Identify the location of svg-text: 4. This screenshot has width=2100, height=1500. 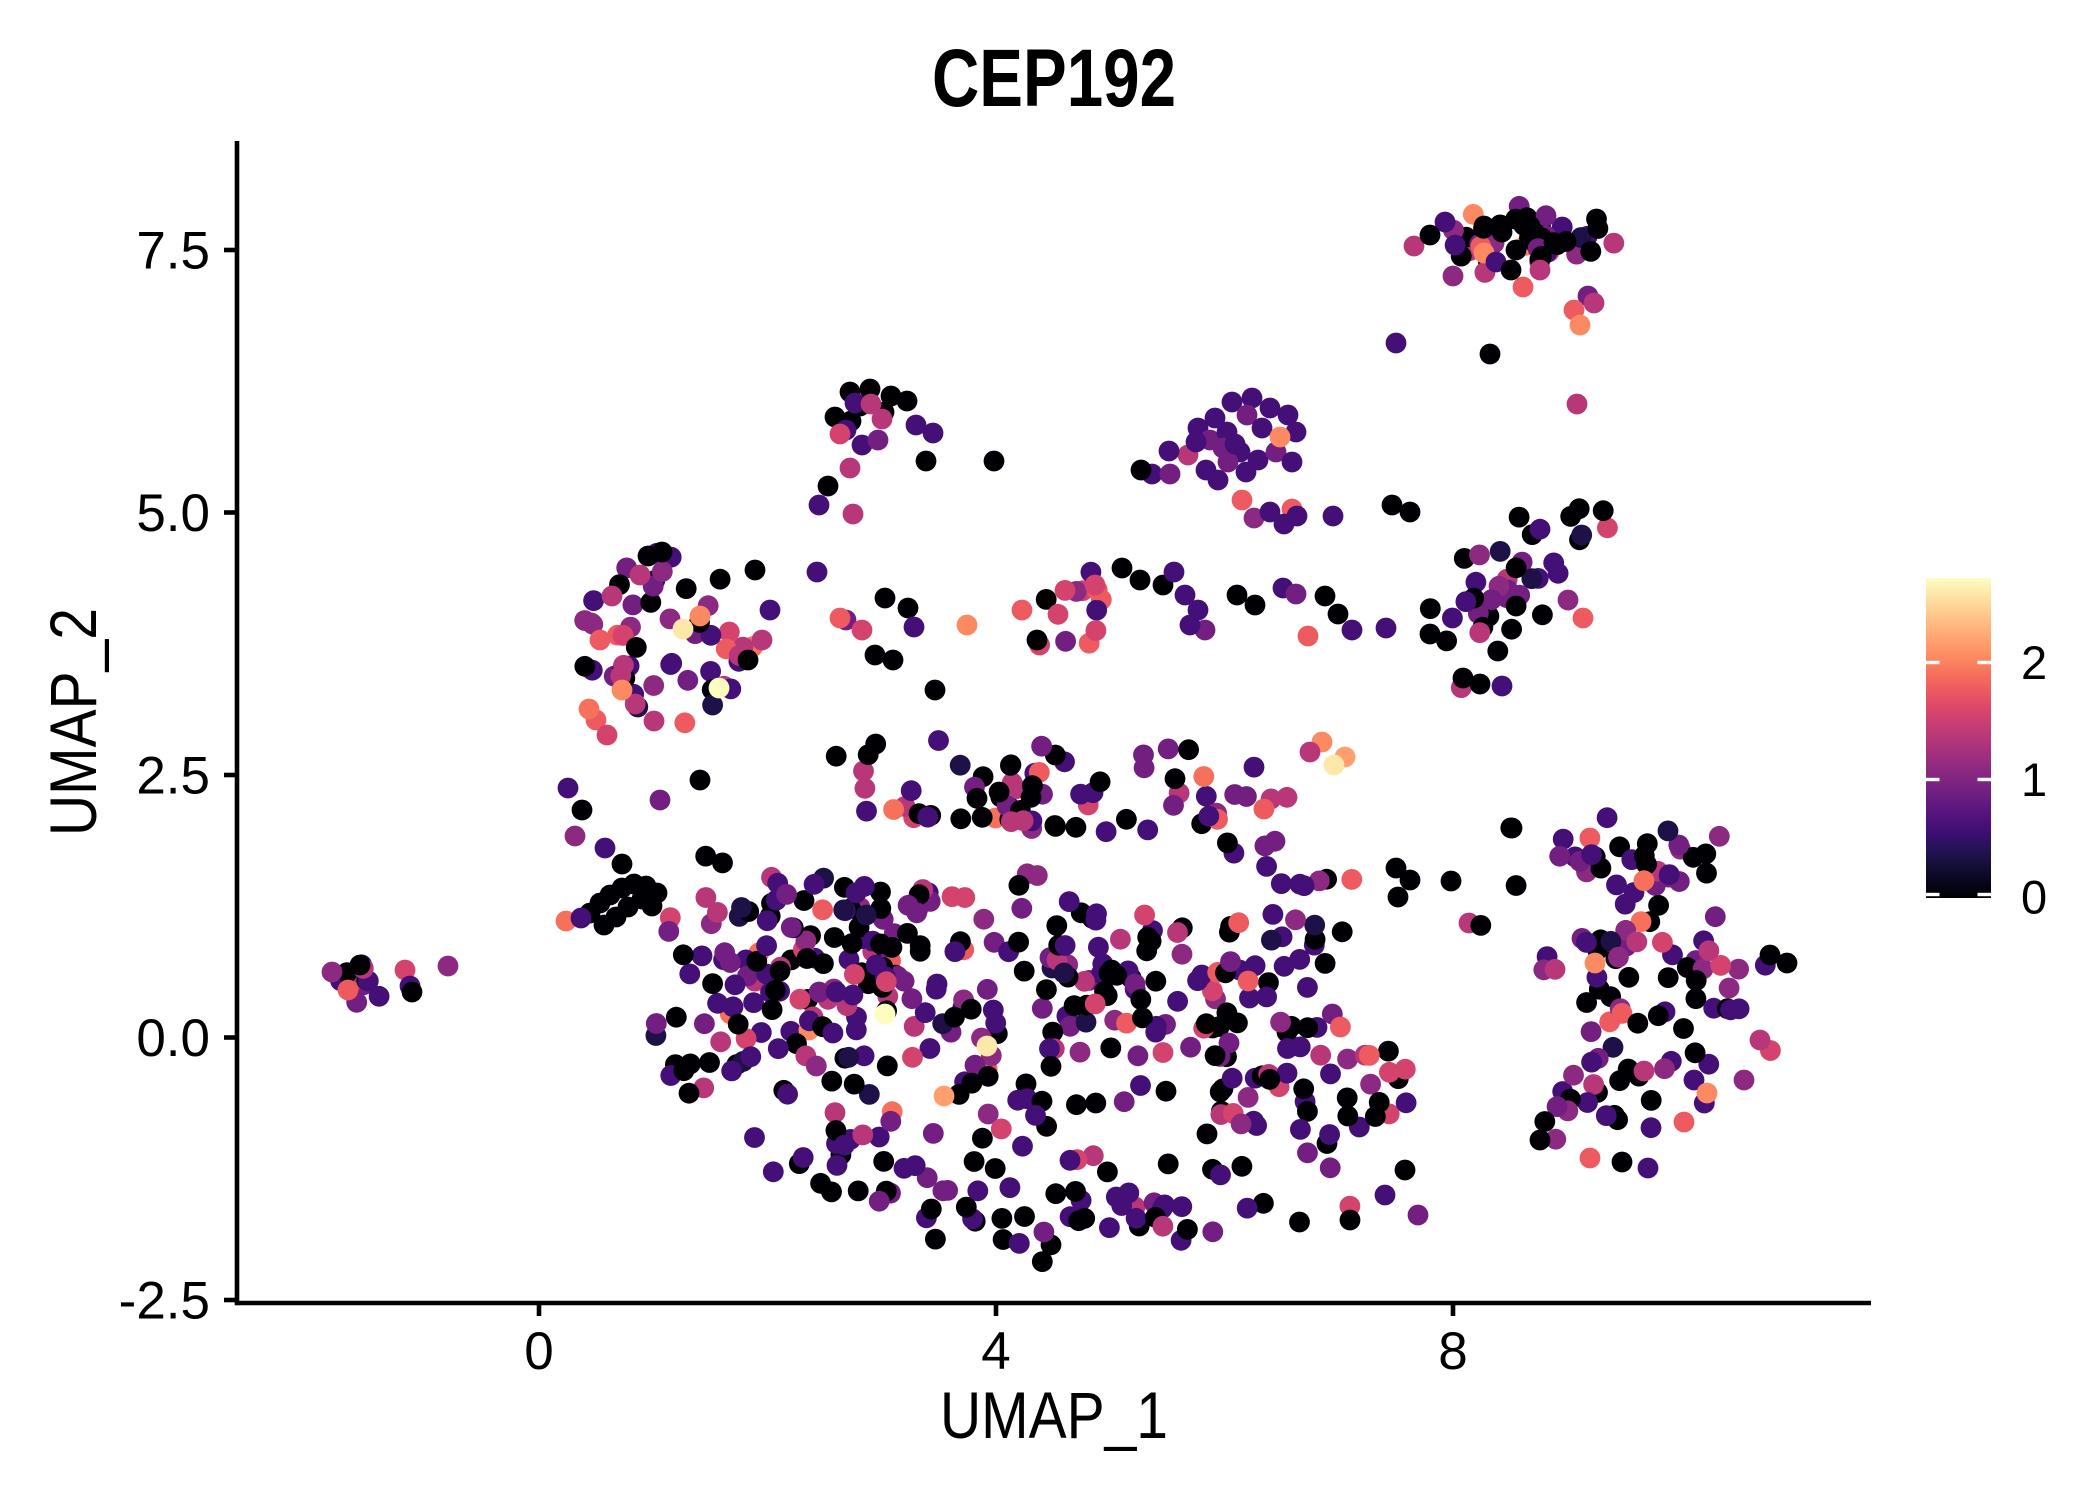
(995, 1351).